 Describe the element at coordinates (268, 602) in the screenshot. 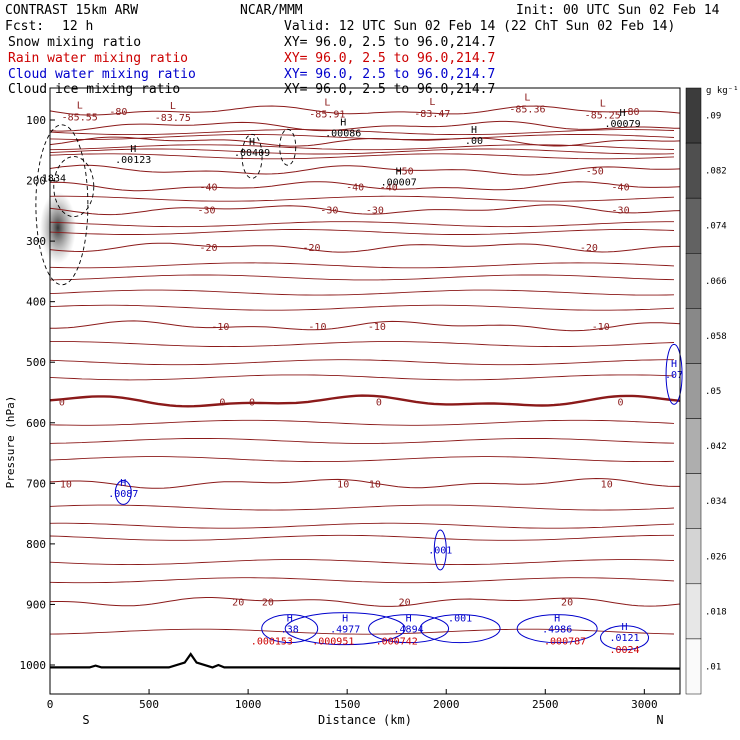

I see `temperature-label: 20` at that location.